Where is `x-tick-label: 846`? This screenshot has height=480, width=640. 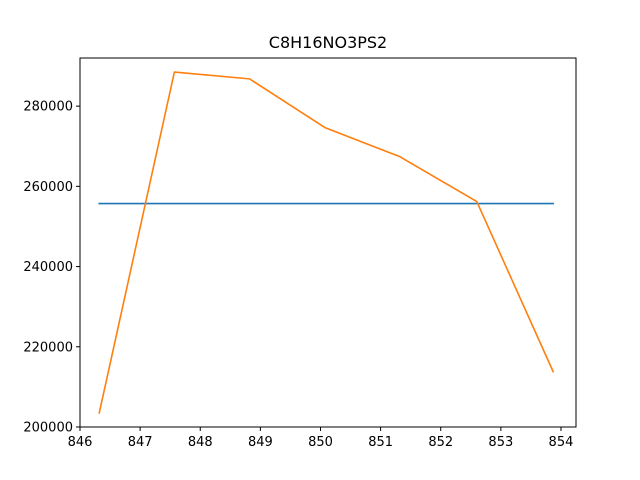 x-tick-label: 846 is located at coordinates (80, 442).